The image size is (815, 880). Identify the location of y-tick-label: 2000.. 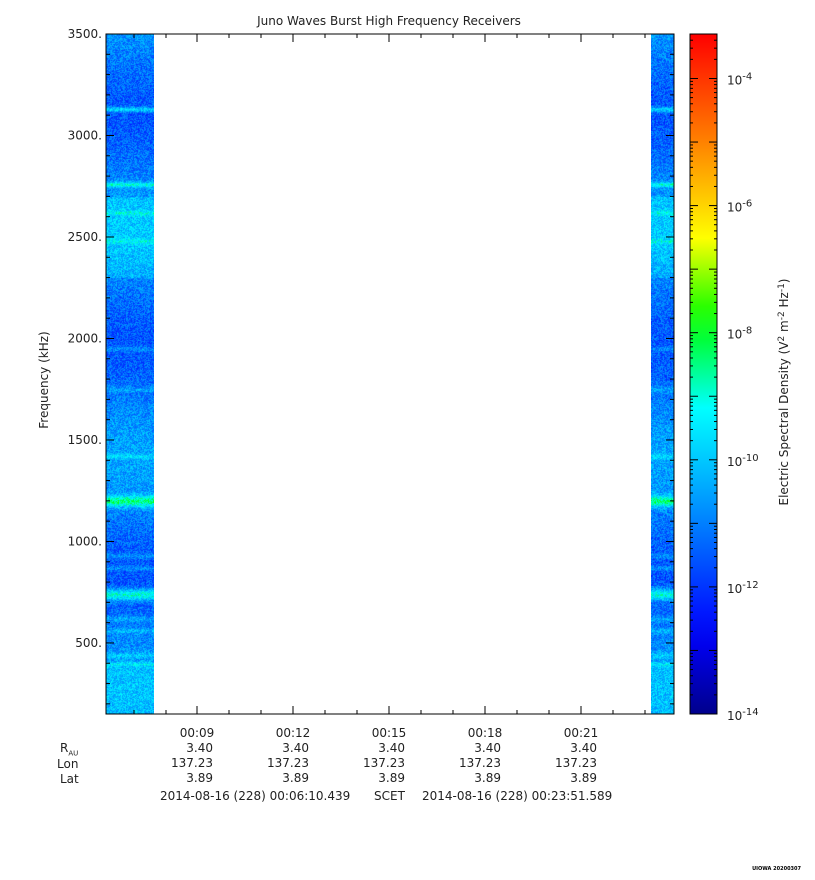
(85, 338).